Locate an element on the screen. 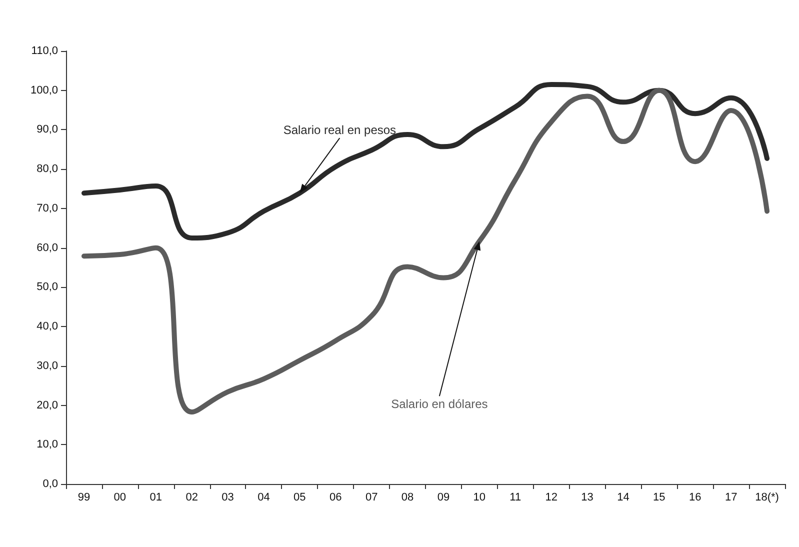 This screenshot has width=799, height=547. x-tick-label: 07 is located at coordinates (371, 498).